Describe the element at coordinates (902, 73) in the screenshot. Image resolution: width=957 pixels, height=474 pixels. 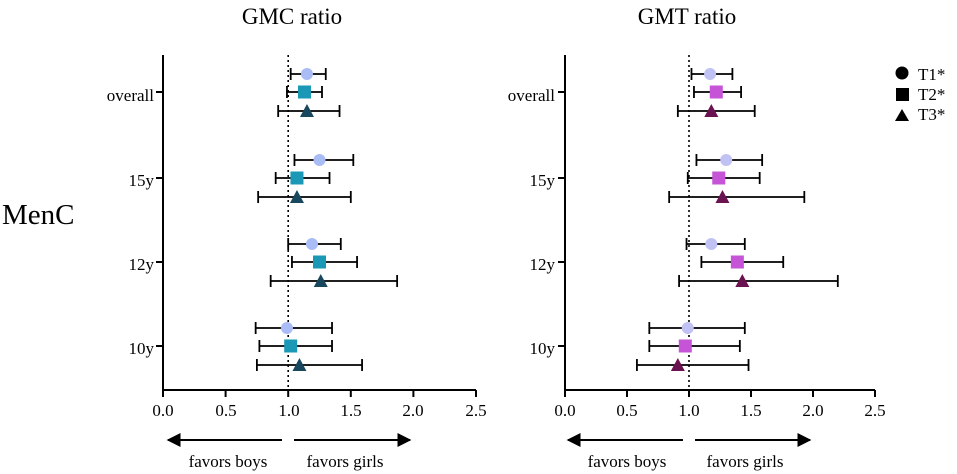
I see `legend-circle-icon` at that location.